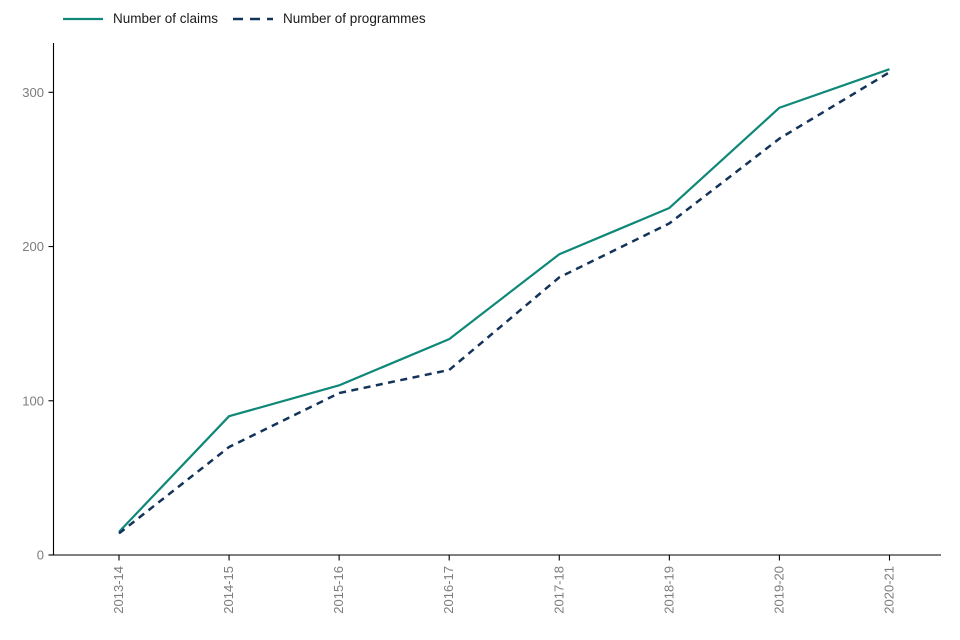  Describe the element at coordinates (40, 555) in the screenshot. I see `y-tick-label: 0` at that location.